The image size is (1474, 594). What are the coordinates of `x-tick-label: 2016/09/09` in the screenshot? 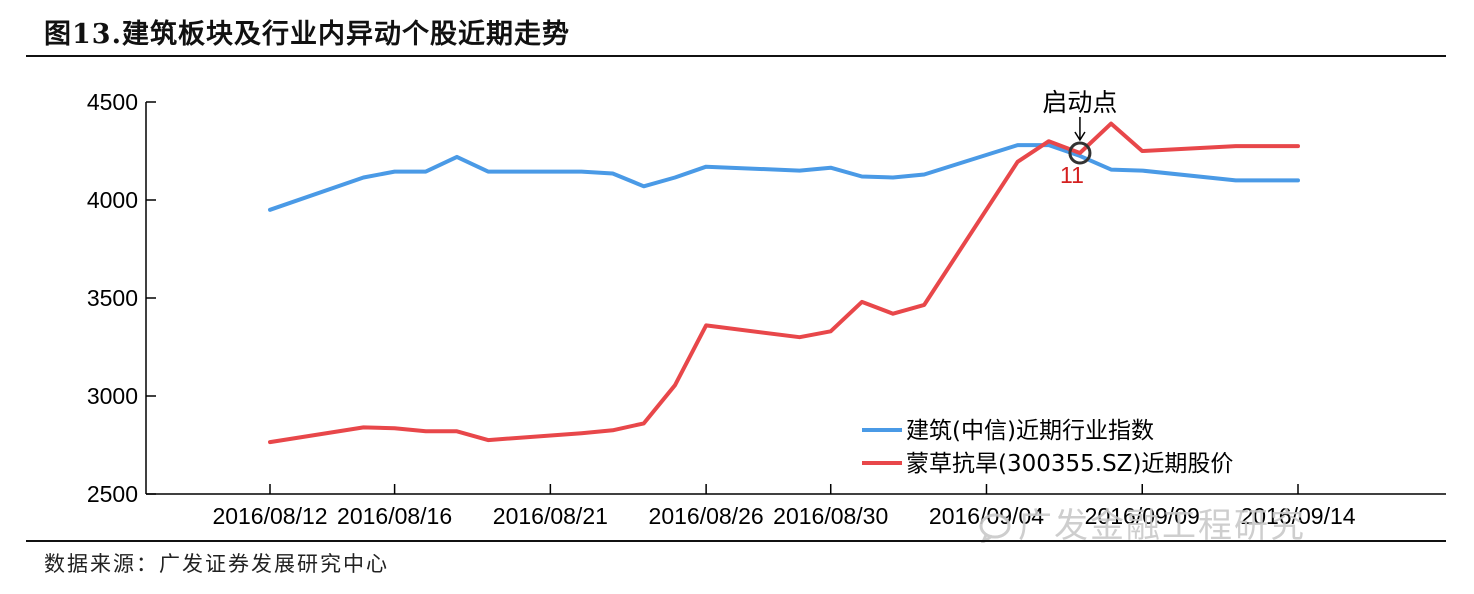 It's located at (1142, 516).